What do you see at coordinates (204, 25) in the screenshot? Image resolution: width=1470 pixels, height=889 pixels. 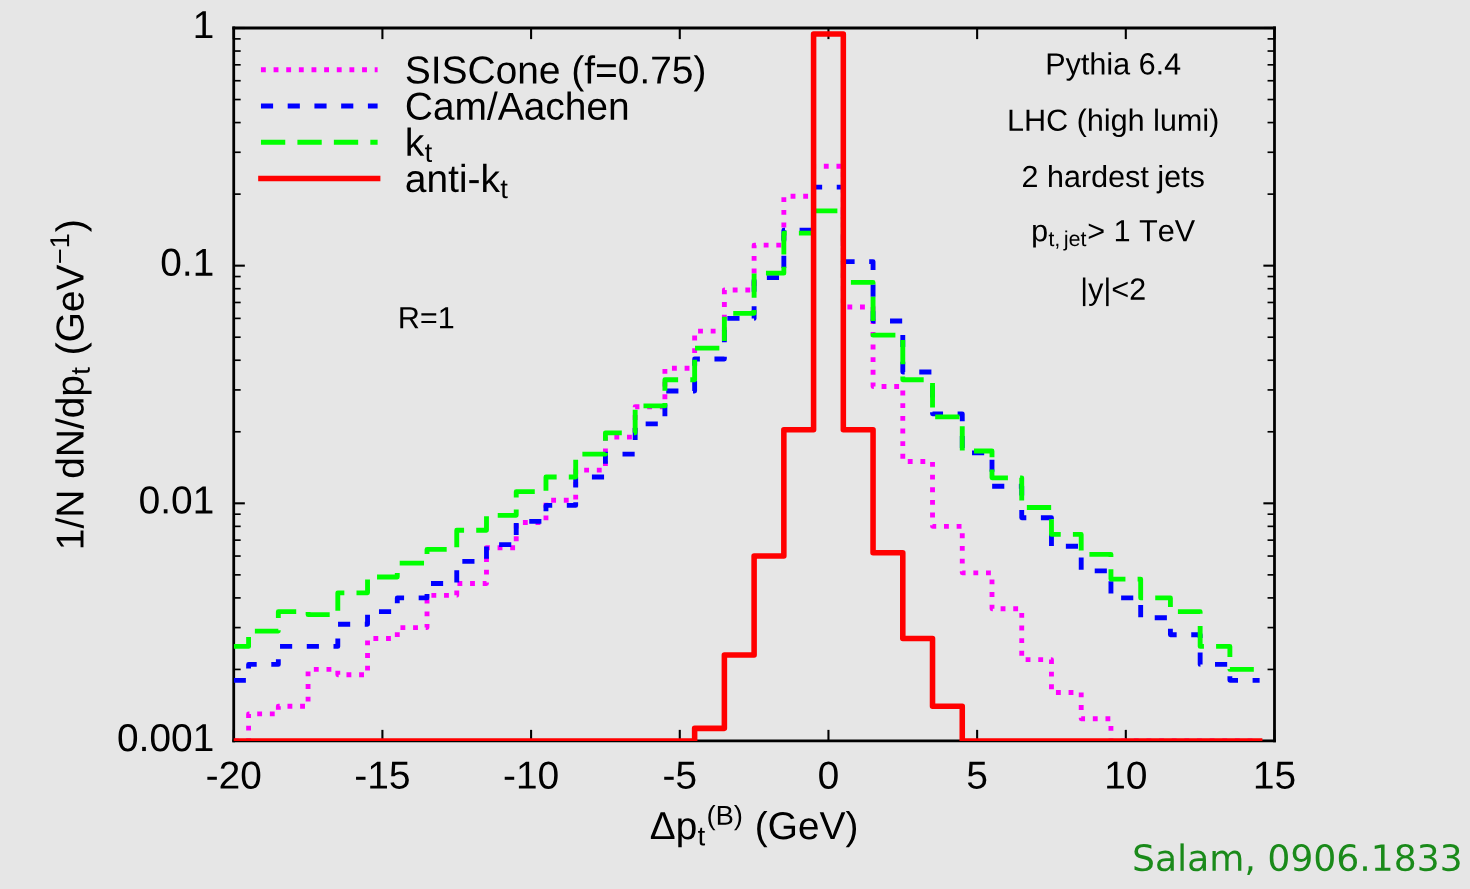 I see `y-tick-label: 1` at bounding box center [204, 25].